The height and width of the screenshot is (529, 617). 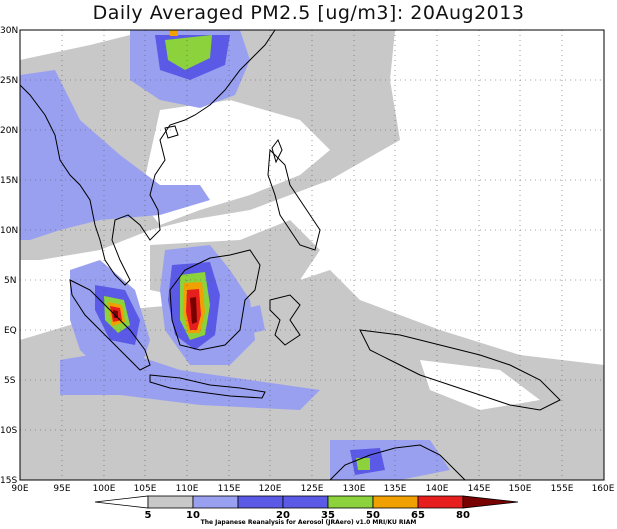 What do you see at coordinates (285, 320) in the screenshot?
I see `coastline-sulawesi` at bounding box center [285, 320].